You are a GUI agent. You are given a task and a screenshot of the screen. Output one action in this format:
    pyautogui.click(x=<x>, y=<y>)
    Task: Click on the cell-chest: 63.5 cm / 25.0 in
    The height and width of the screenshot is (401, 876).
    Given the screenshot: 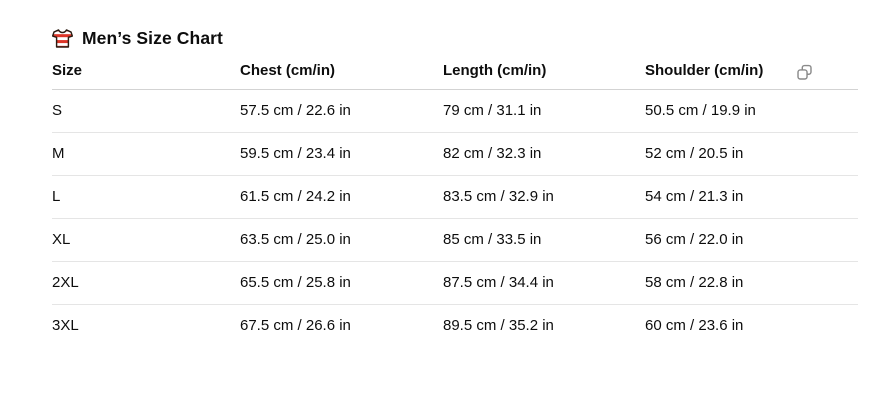 What is the action you would take?
    pyautogui.click(x=341, y=240)
    